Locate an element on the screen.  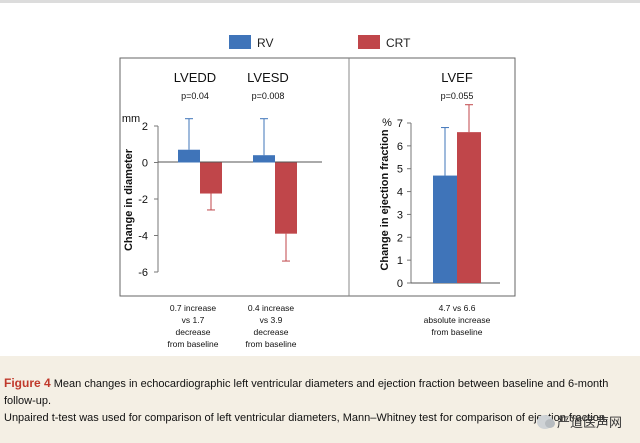
annotation-lvedd-line1: 0.7 increase is located at coordinates (193, 308).